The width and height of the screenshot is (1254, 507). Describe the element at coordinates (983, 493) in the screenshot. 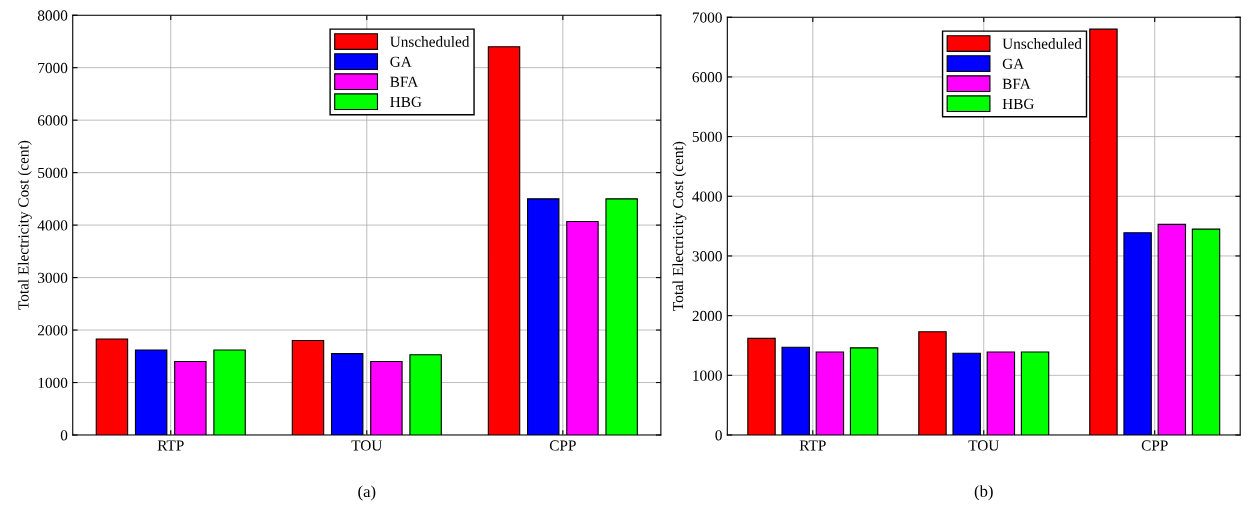

I see `text: (b)` at that location.